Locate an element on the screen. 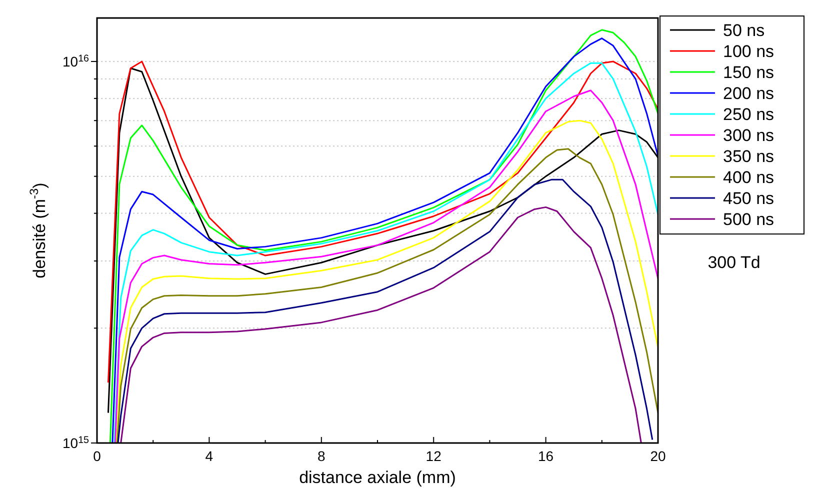 The image size is (816, 497). y-tick-label: 10$^{16}$ is located at coordinates (76, 61).